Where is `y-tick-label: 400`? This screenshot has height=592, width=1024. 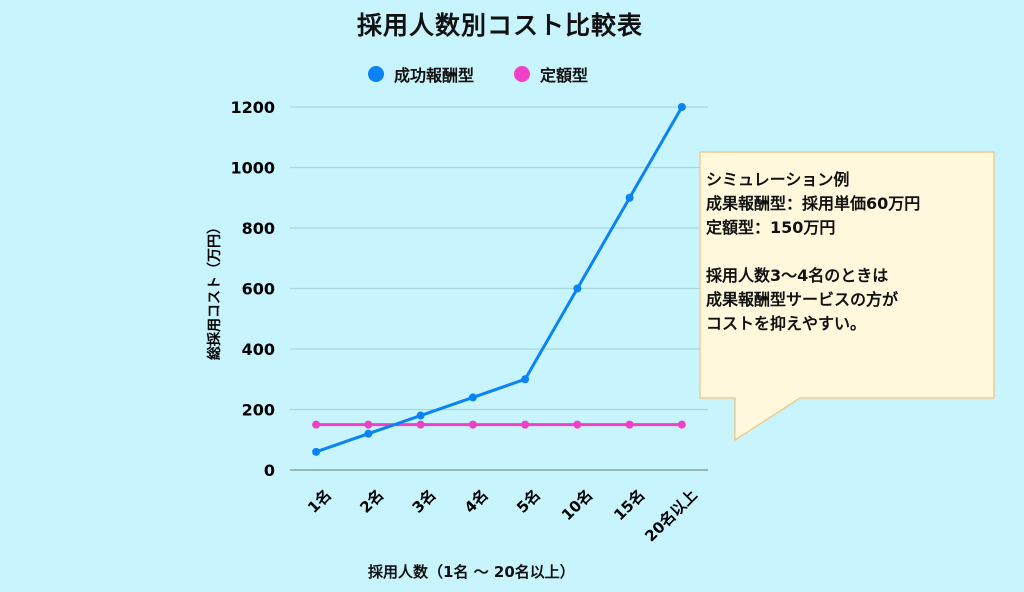
y-tick-label: 400 is located at coordinates (258, 349).